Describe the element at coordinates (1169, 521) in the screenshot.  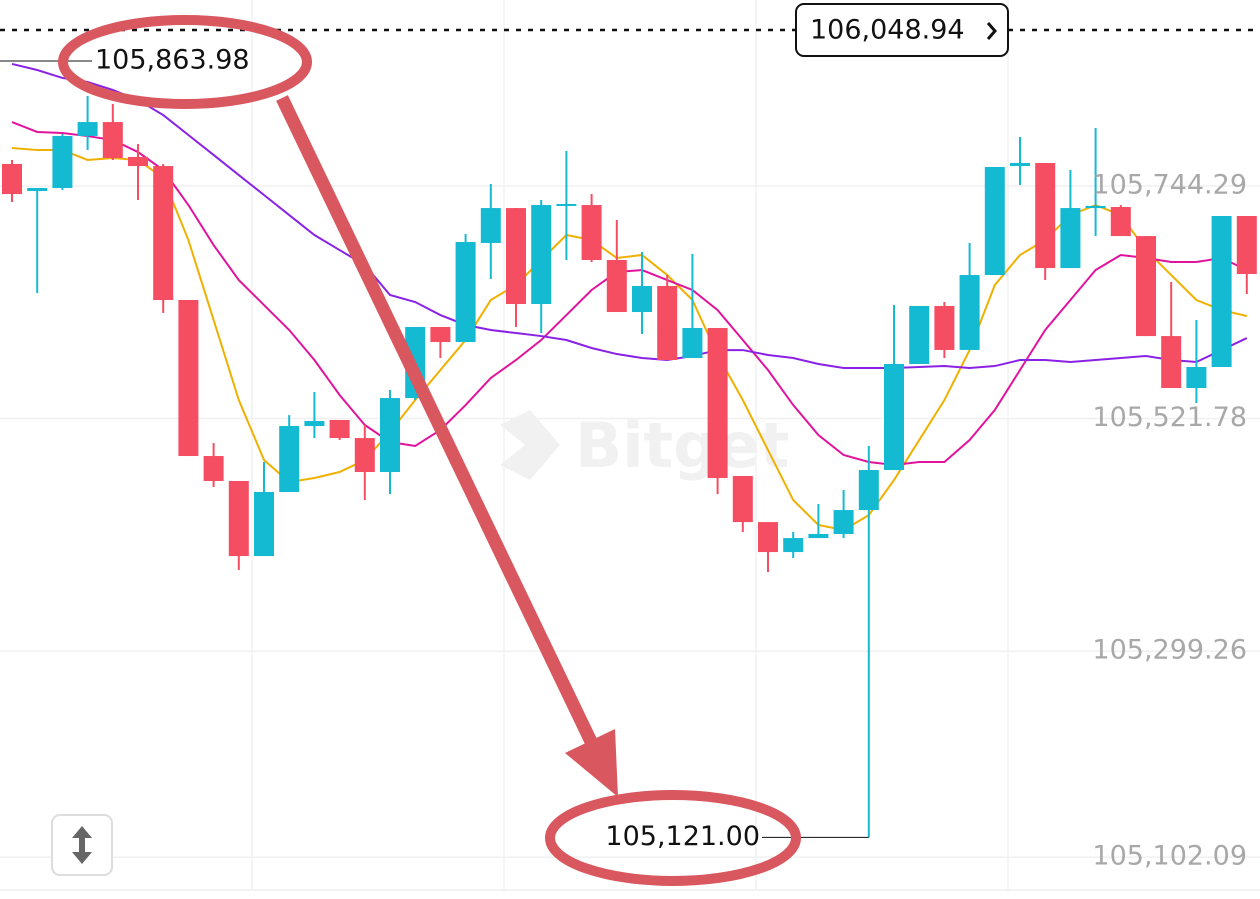
I see `y-axis: 105,744.29 105,521.78 105,299.26 105,102.09` at that location.